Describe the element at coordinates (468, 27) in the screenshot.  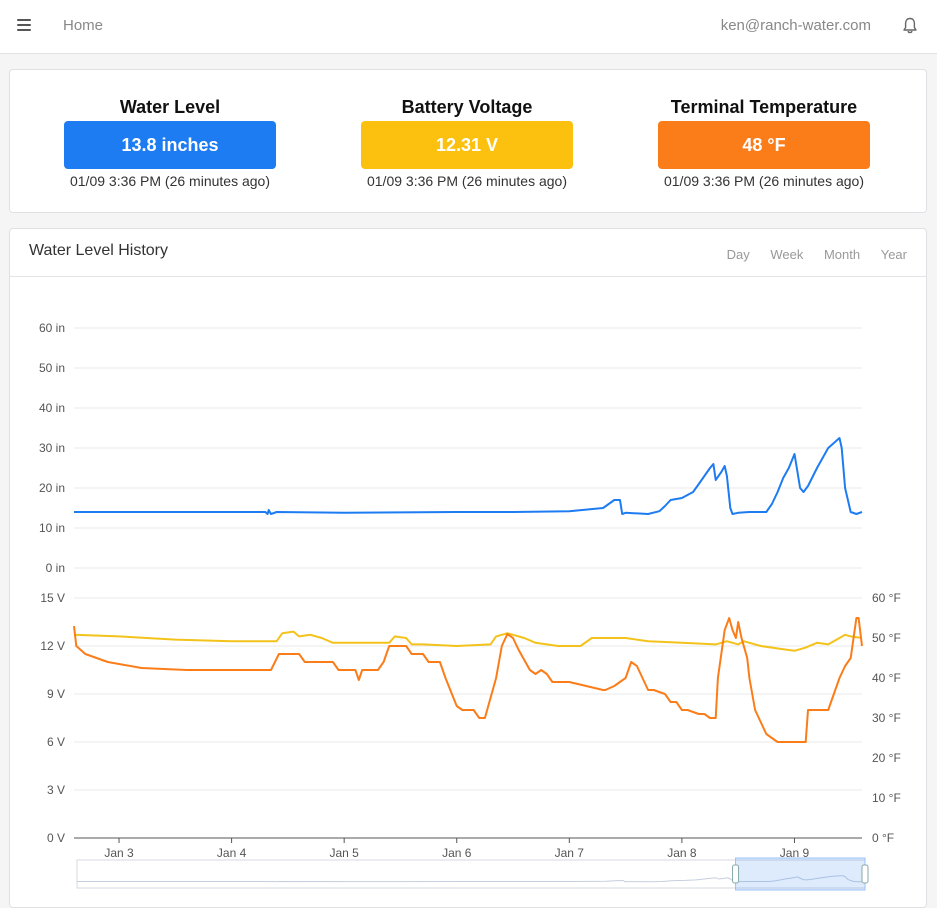
I see `top-bar: Home ken@ranch-water.com` at that location.